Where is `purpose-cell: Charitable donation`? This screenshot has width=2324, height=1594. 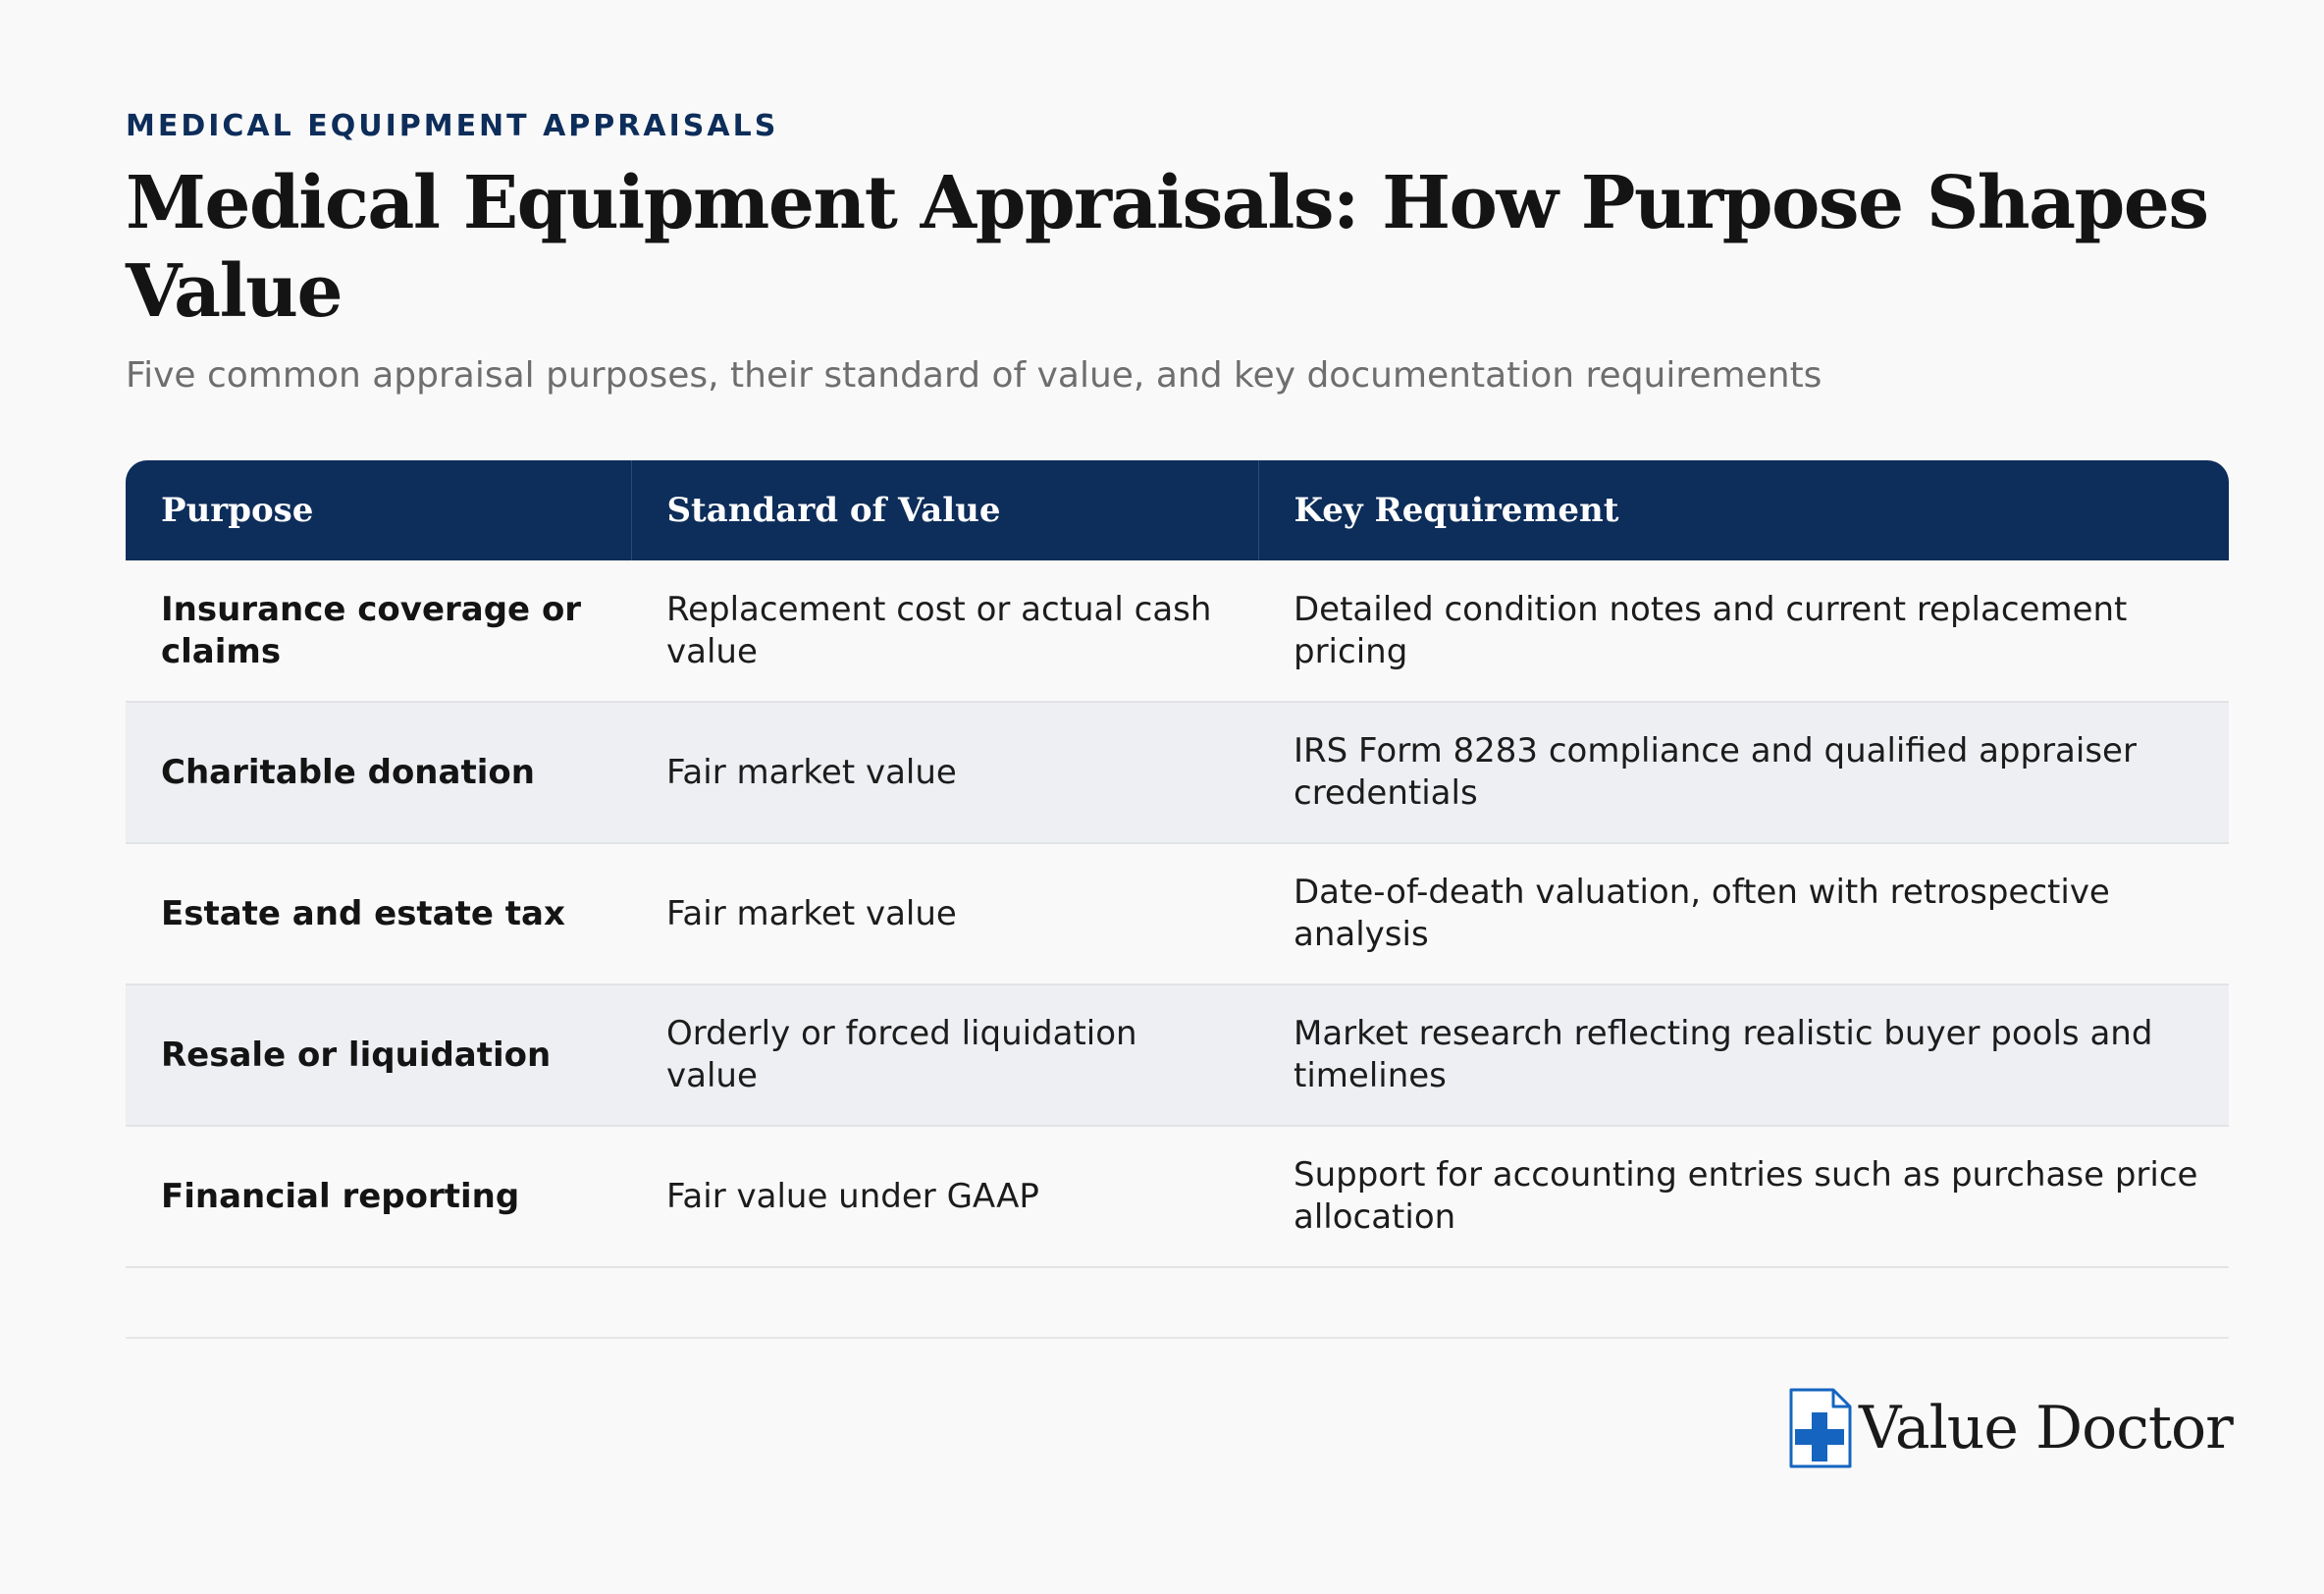 purpose-cell: Charitable donation is located at coordinates (379, 773).